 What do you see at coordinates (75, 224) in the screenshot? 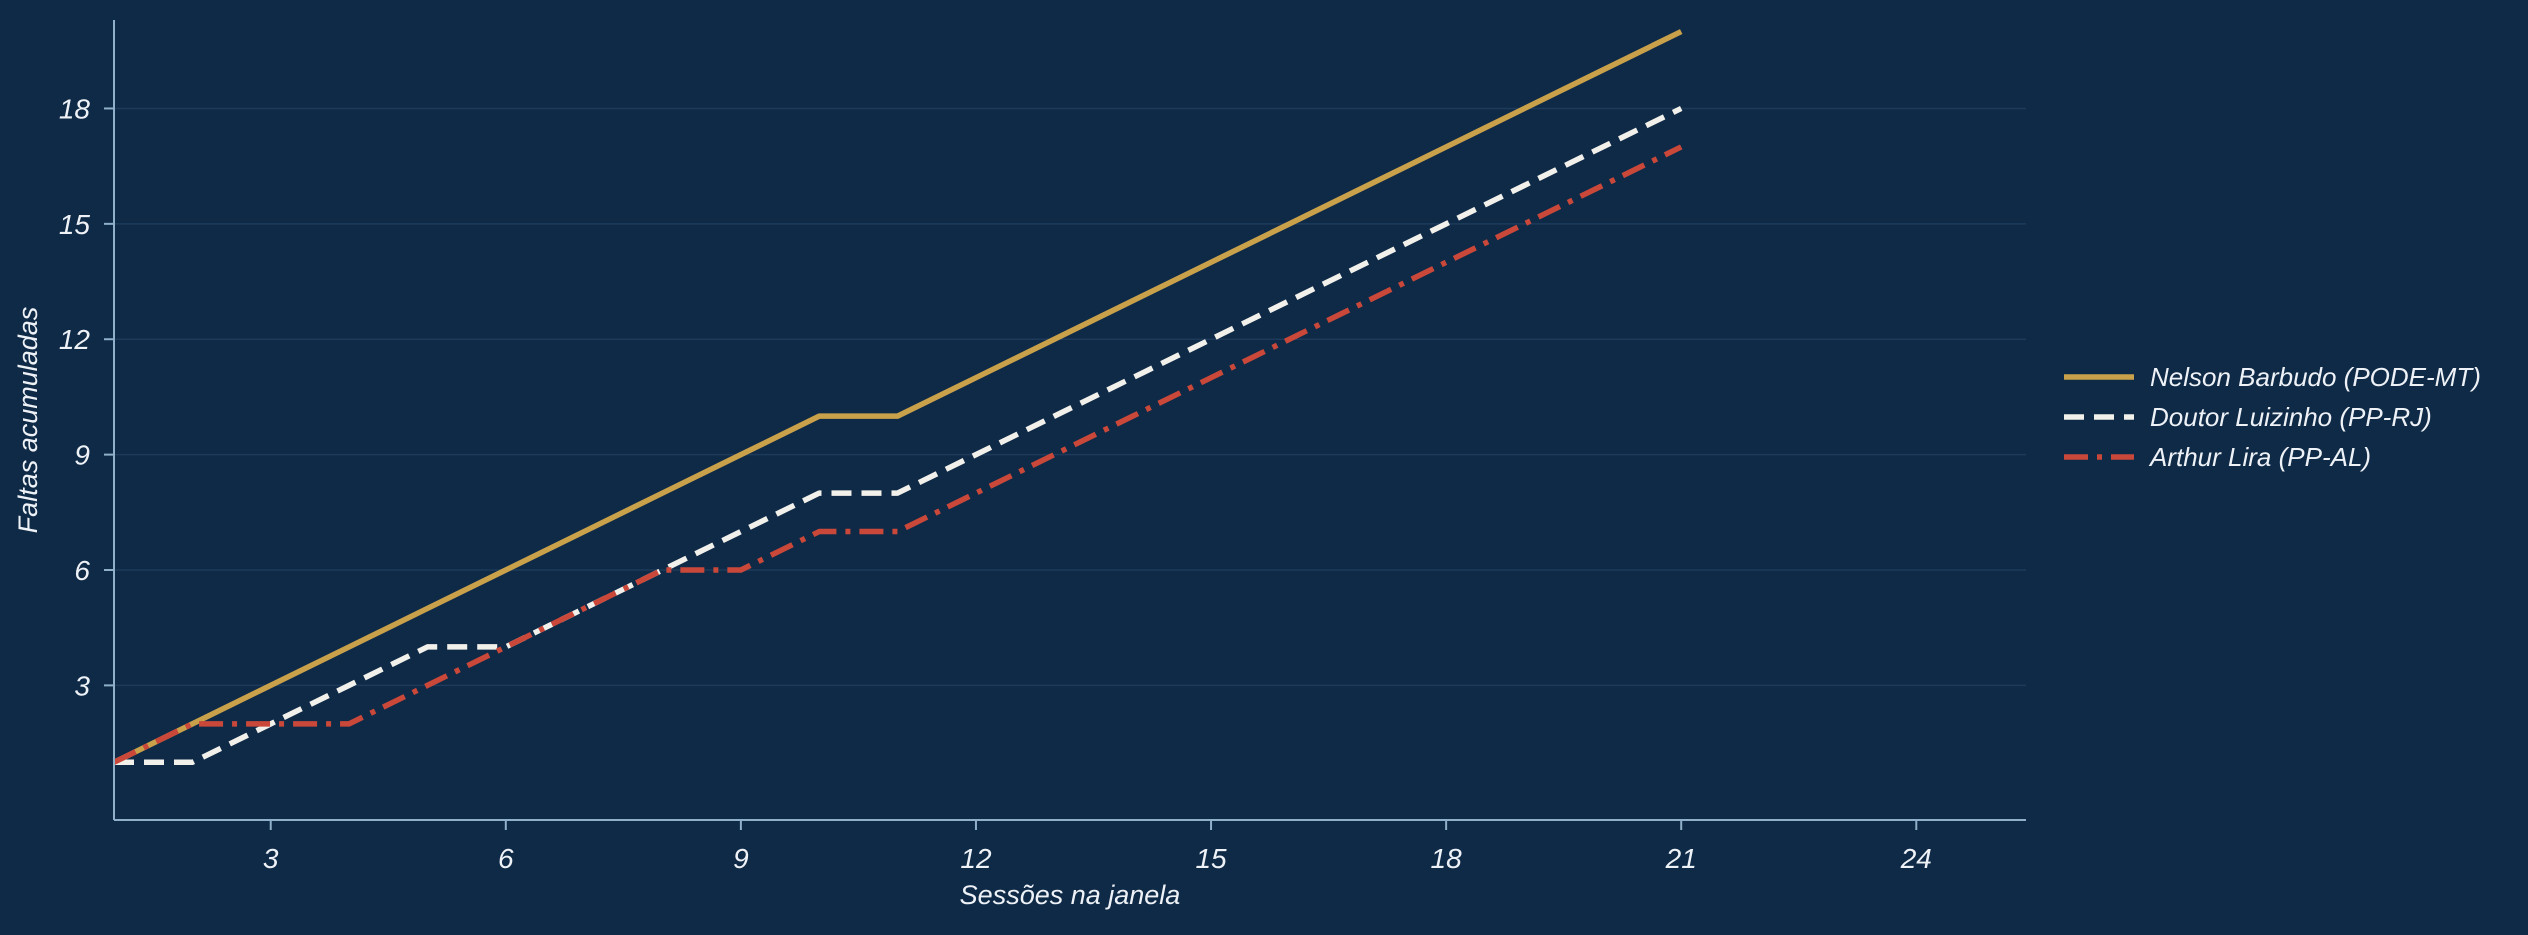
I see `y-tick-label-15: 15` at bounding box center [75, 224].